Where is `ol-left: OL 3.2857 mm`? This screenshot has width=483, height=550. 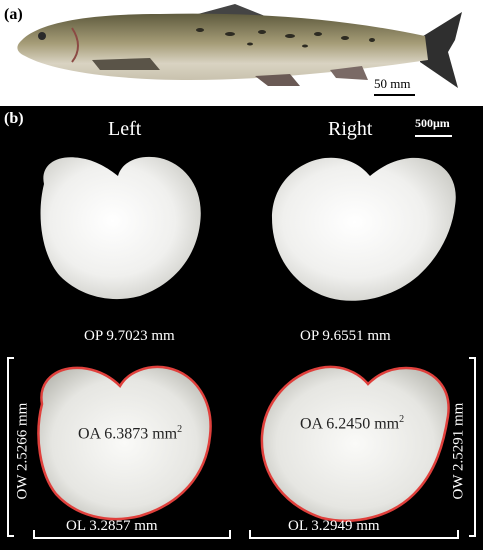 ol-left: OL 3.2857 mm is located at coordinates (112, 526).